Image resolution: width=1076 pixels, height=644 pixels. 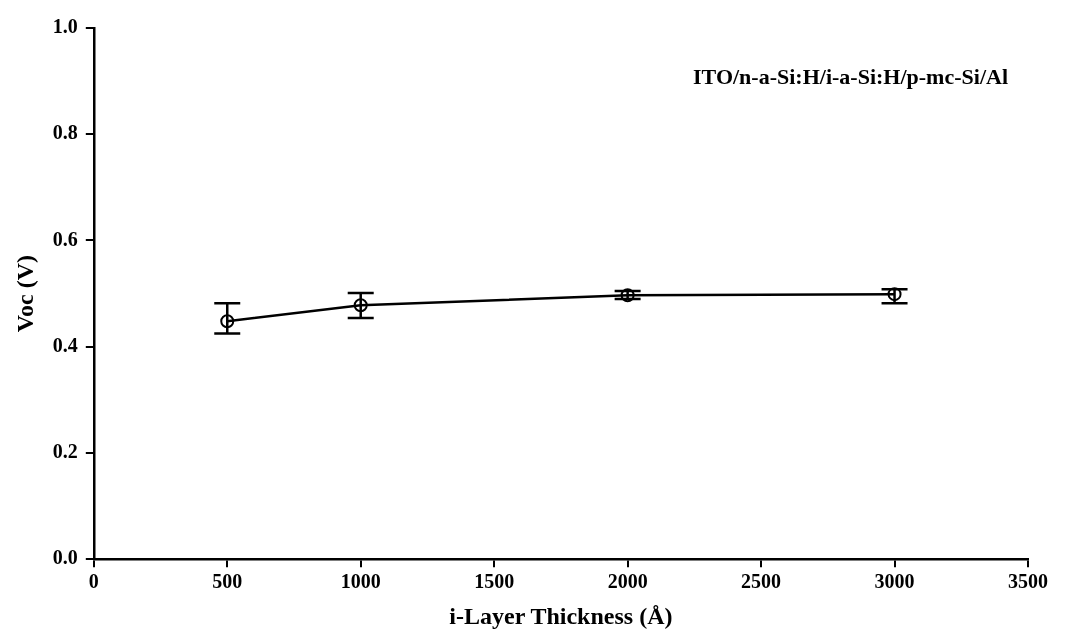 What do you see at coordinates (494, 581) in the screenshot?
I see `x-tick-label: 1500` at bounding box center [494, 581].